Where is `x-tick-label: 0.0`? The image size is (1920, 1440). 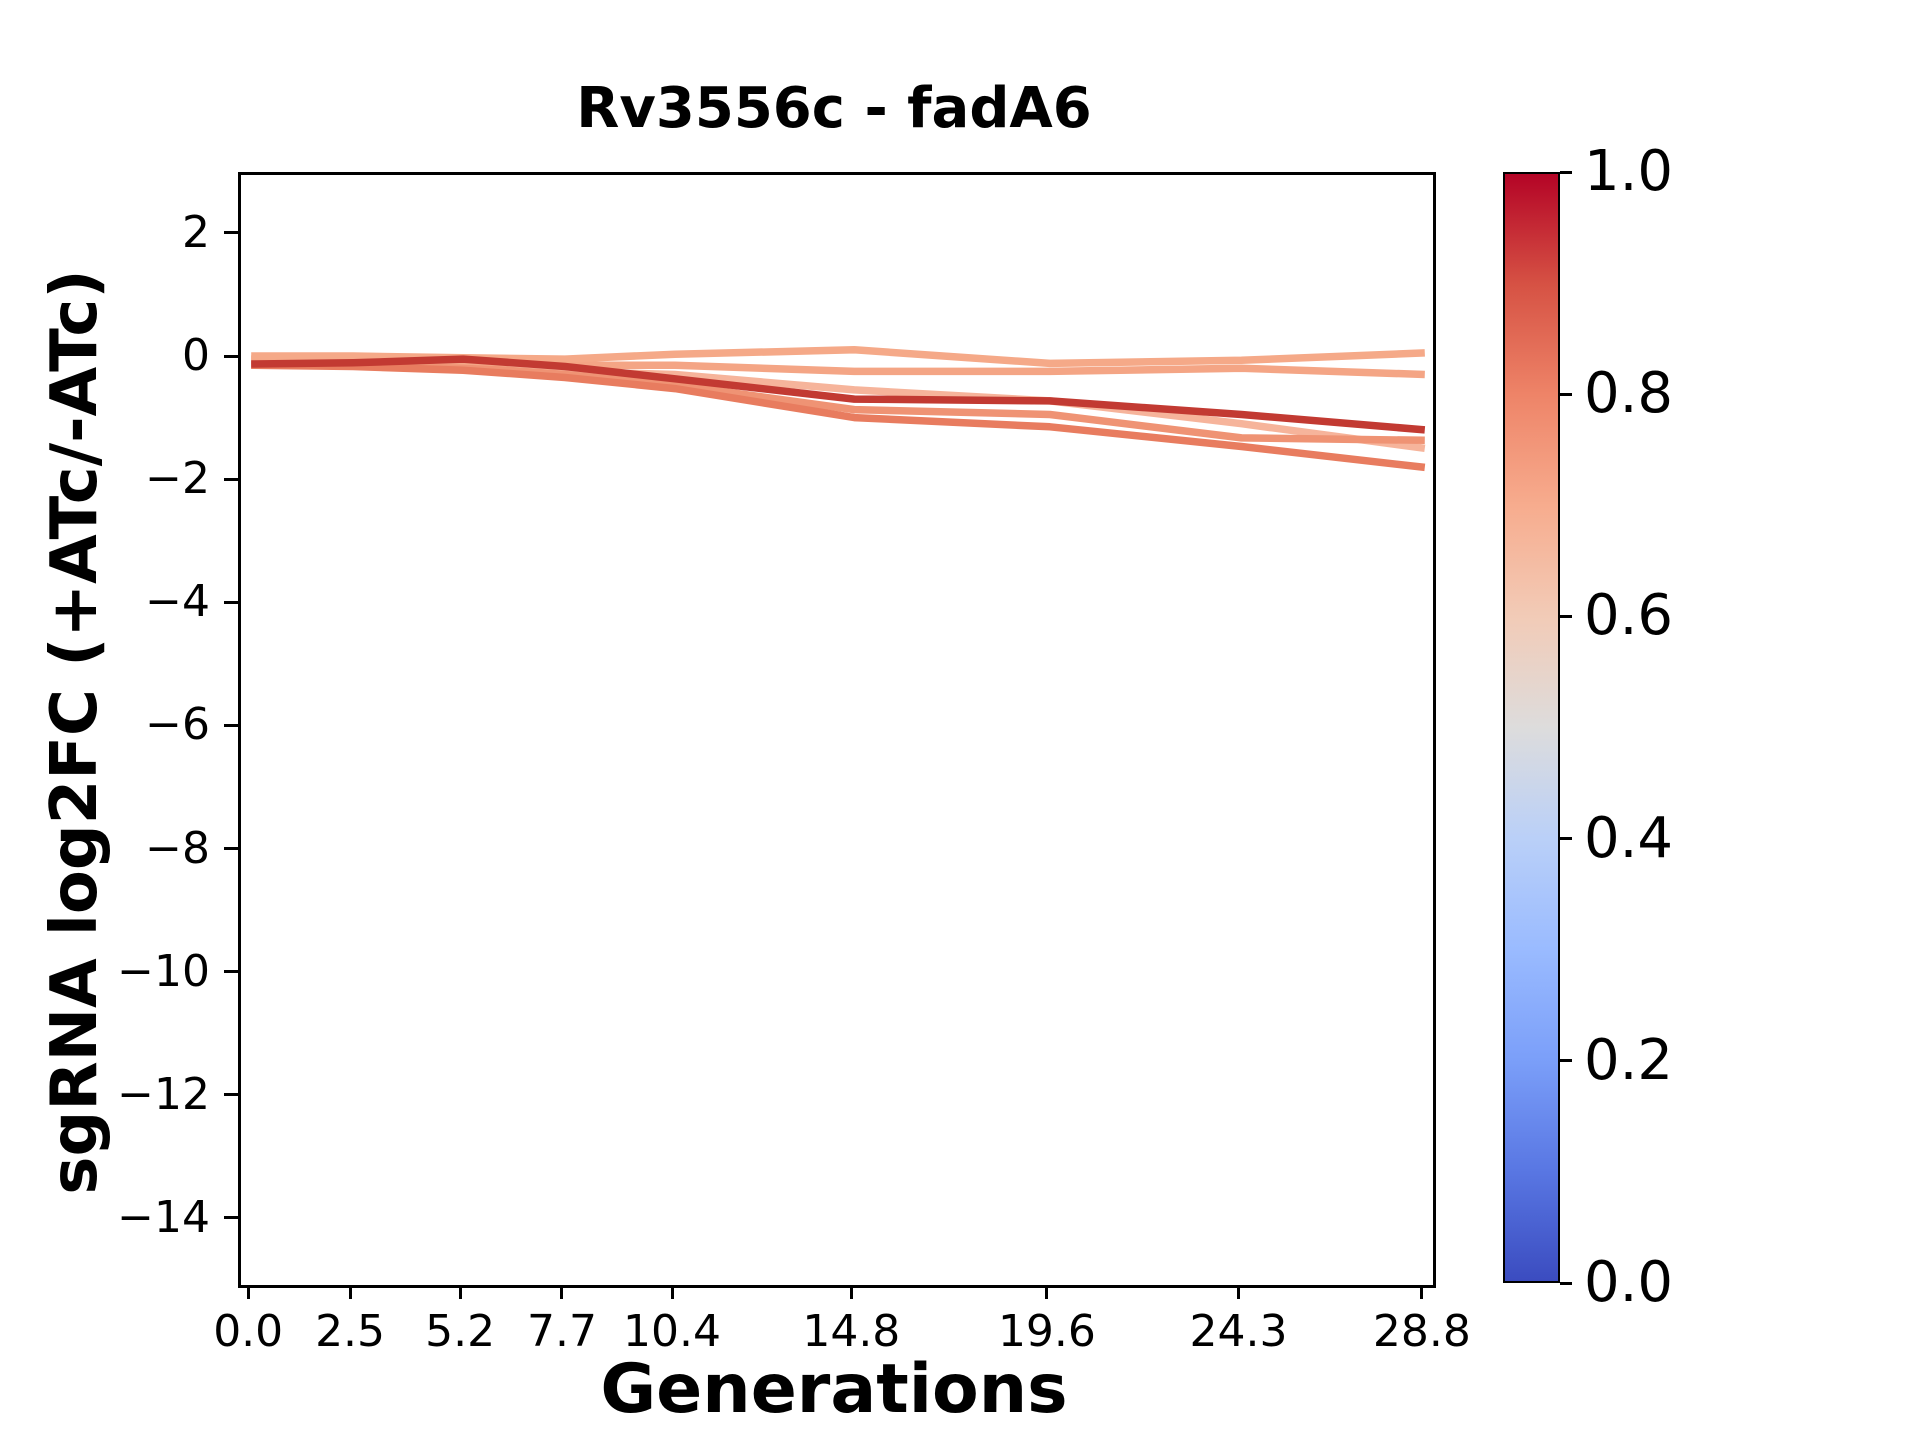
x-tick-label: 0.0 is located at coordinates (248, 1331).